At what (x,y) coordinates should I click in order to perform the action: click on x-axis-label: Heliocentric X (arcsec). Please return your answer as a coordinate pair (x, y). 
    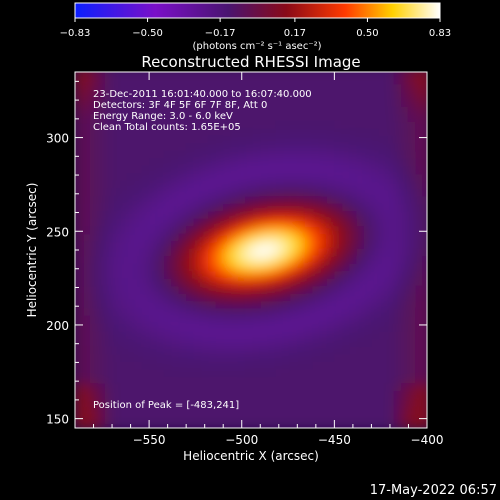
    Looking at the image, I should click on (251, 456).